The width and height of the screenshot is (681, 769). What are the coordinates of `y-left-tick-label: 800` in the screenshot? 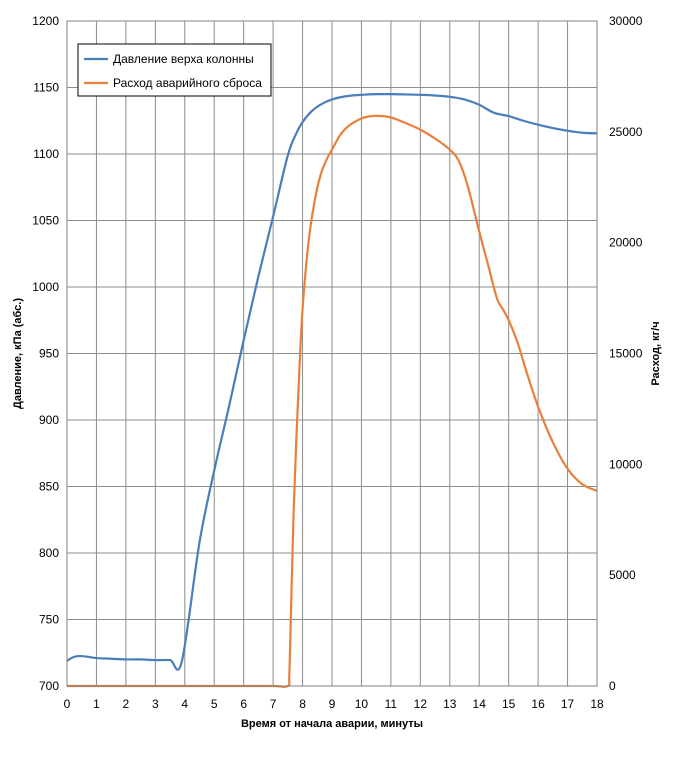 It's located at (49, 553).